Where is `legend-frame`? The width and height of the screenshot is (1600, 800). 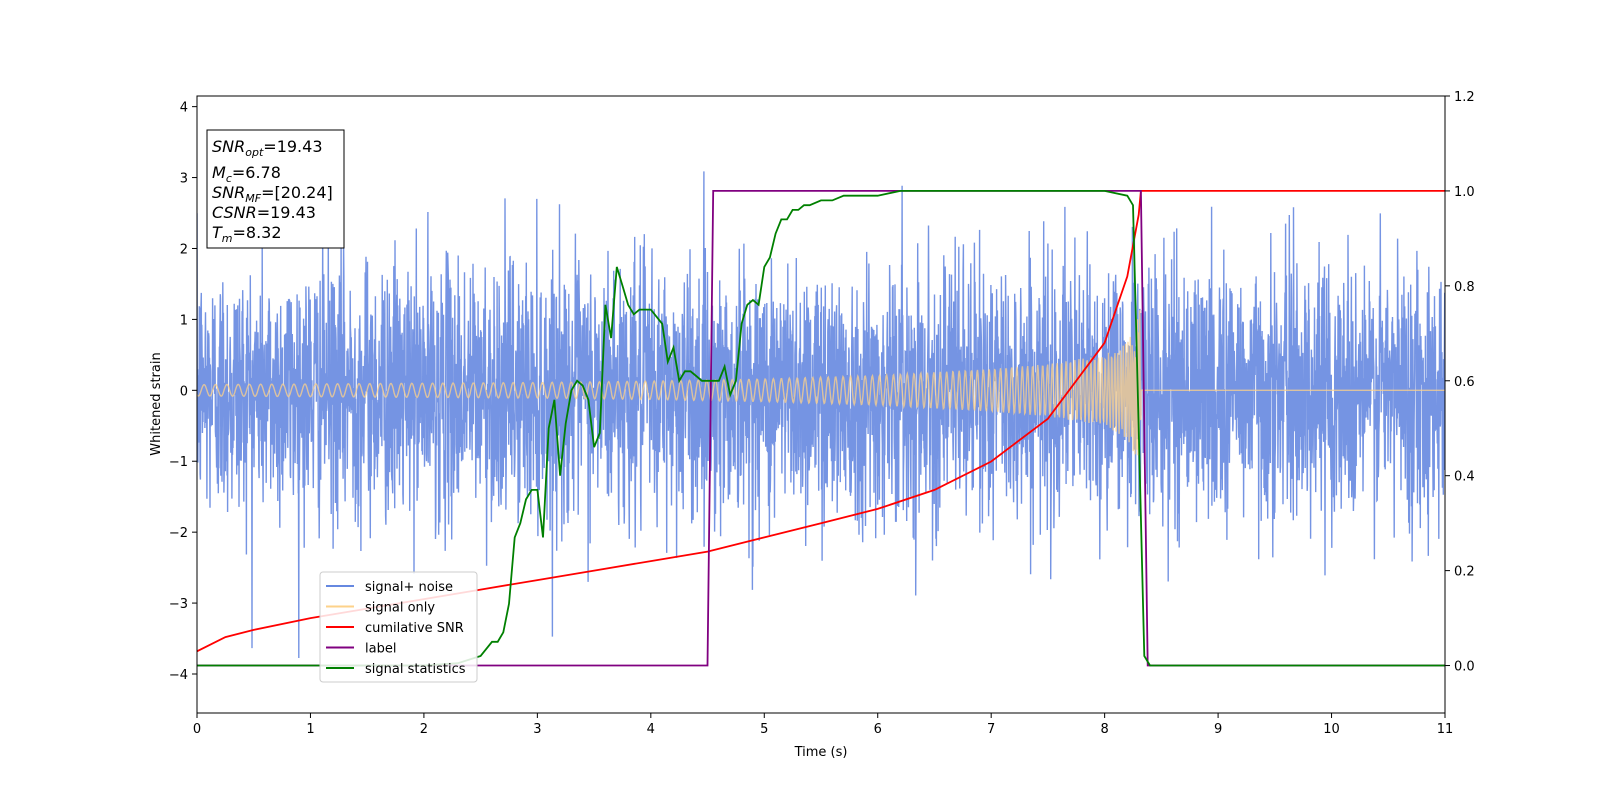 legend-frame is located at coordinates (398, 627).